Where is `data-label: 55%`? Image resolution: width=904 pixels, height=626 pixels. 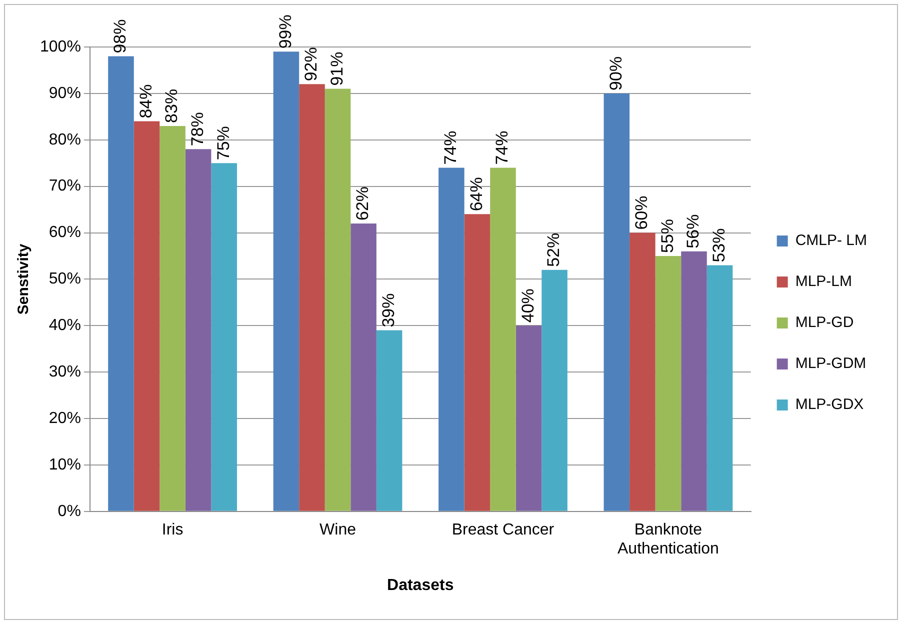 data-label: 55% is located at coordinates (667, 235).